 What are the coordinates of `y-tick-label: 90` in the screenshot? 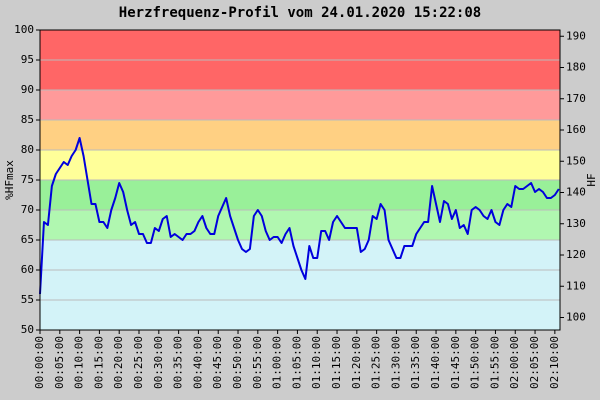 It's located at (27, 89).